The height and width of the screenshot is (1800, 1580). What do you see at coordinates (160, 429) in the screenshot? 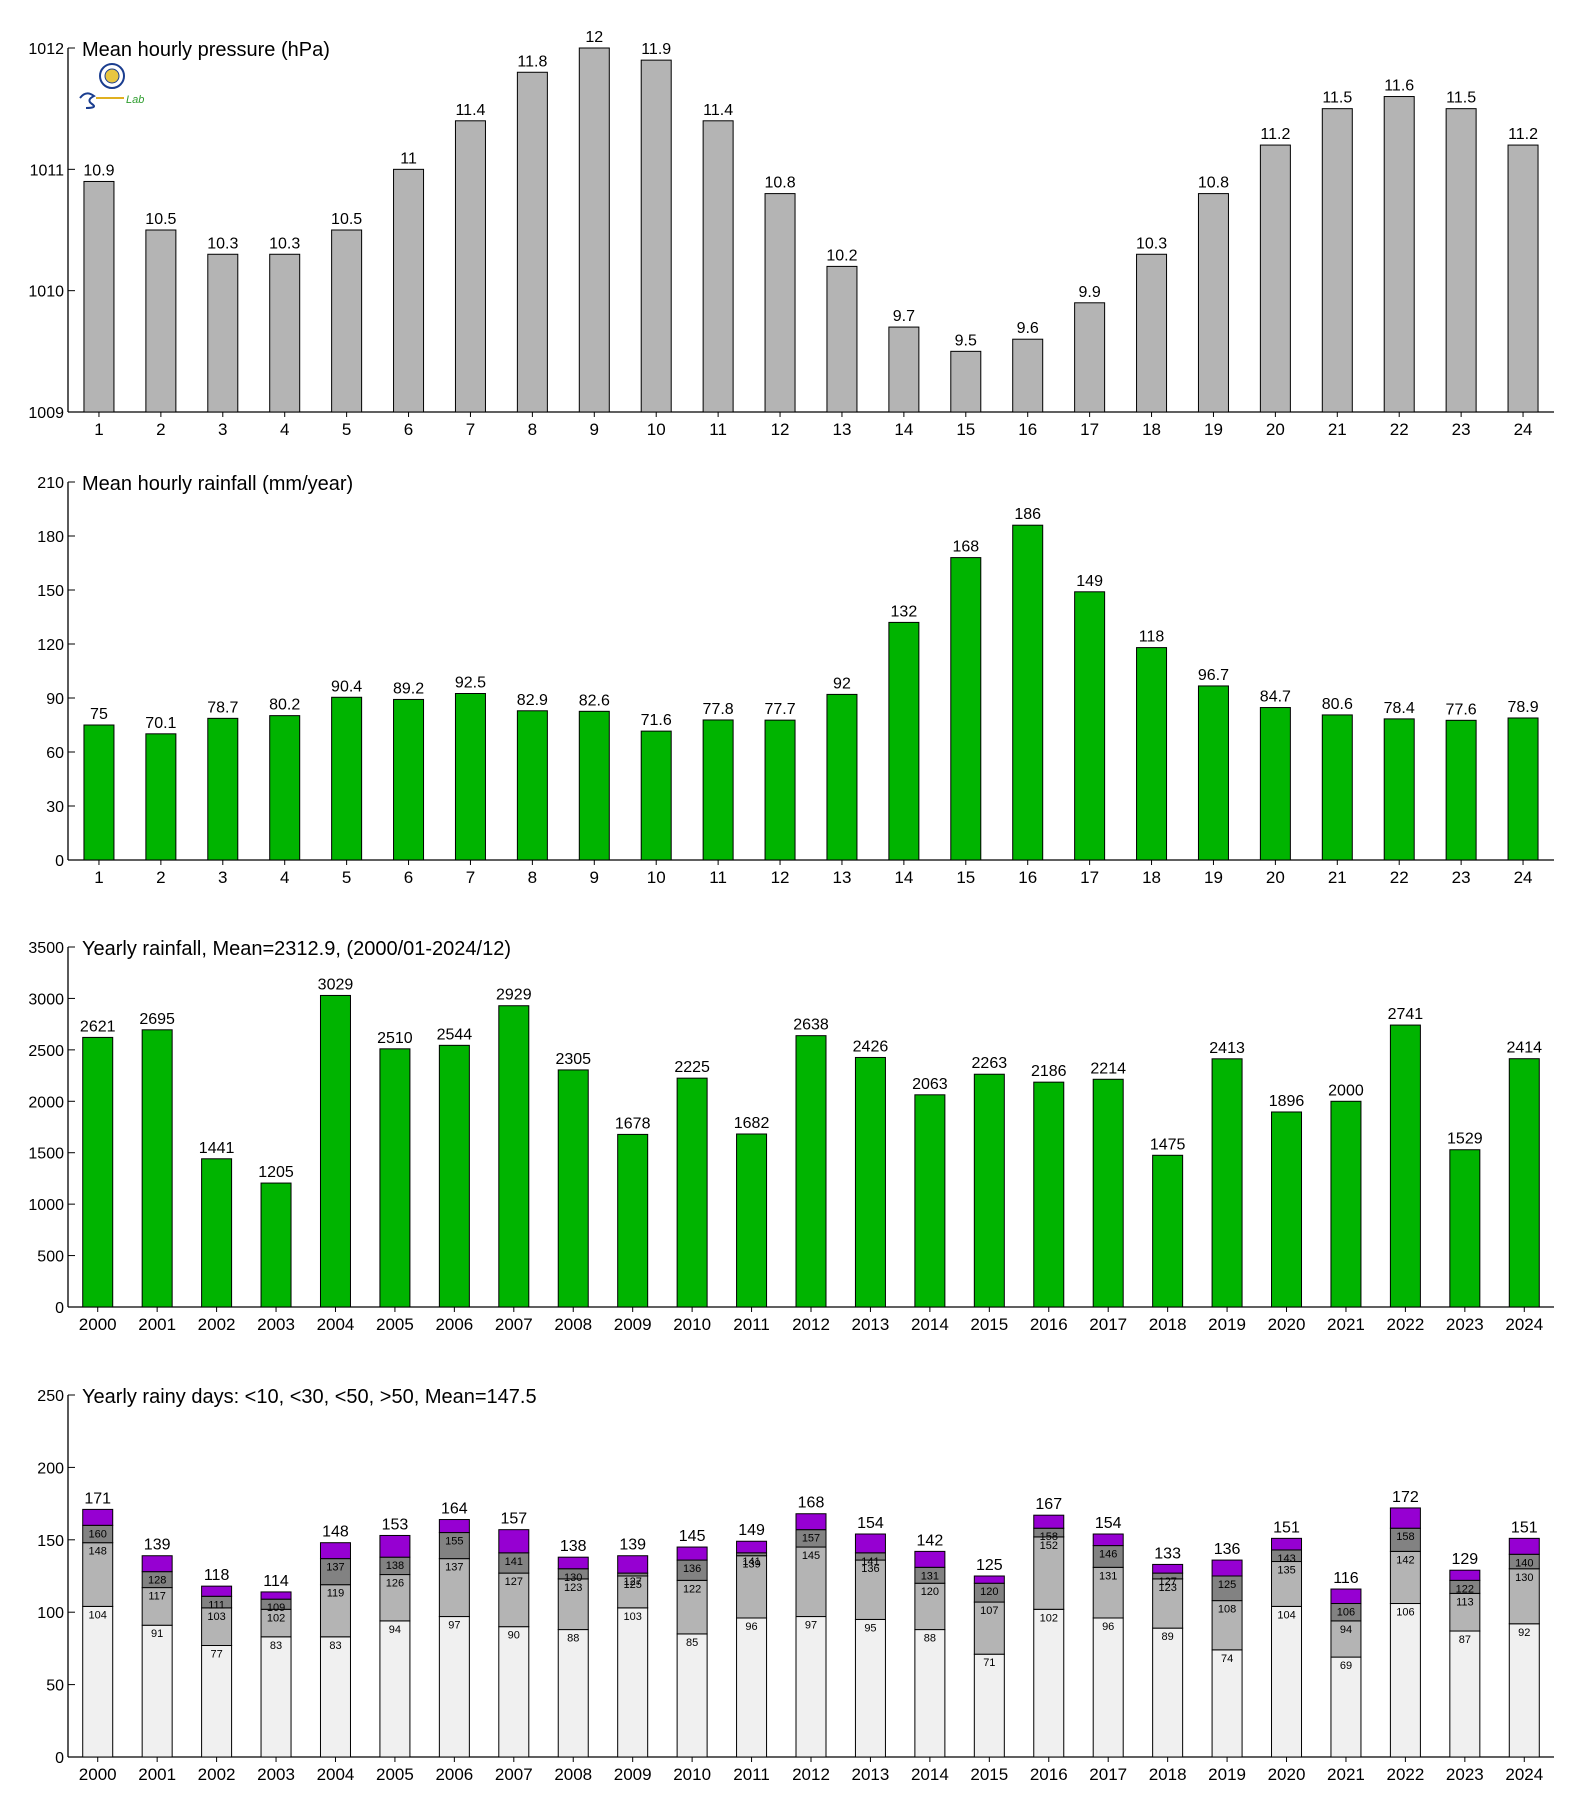
I see `x-tick-label: 2` at bounding box center [160, 429].